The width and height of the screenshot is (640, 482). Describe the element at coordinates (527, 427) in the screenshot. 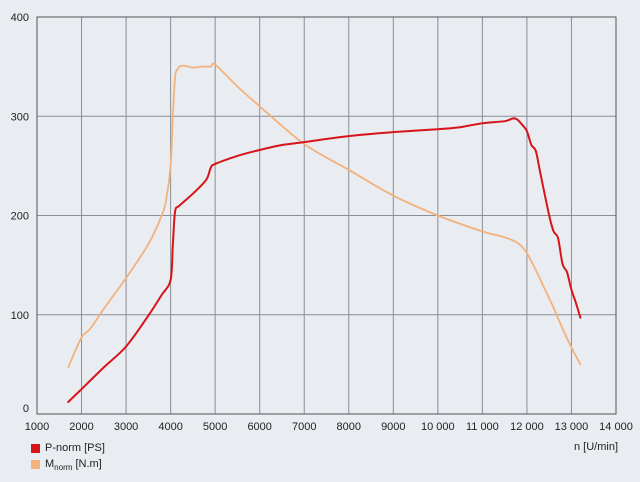

I see `x-tick-label: 12 000` at that location.